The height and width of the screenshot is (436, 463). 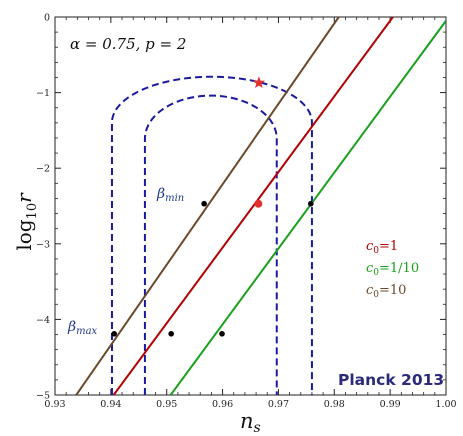 I want to click on beta-min-label: βmin, so click(x=170, y=195).